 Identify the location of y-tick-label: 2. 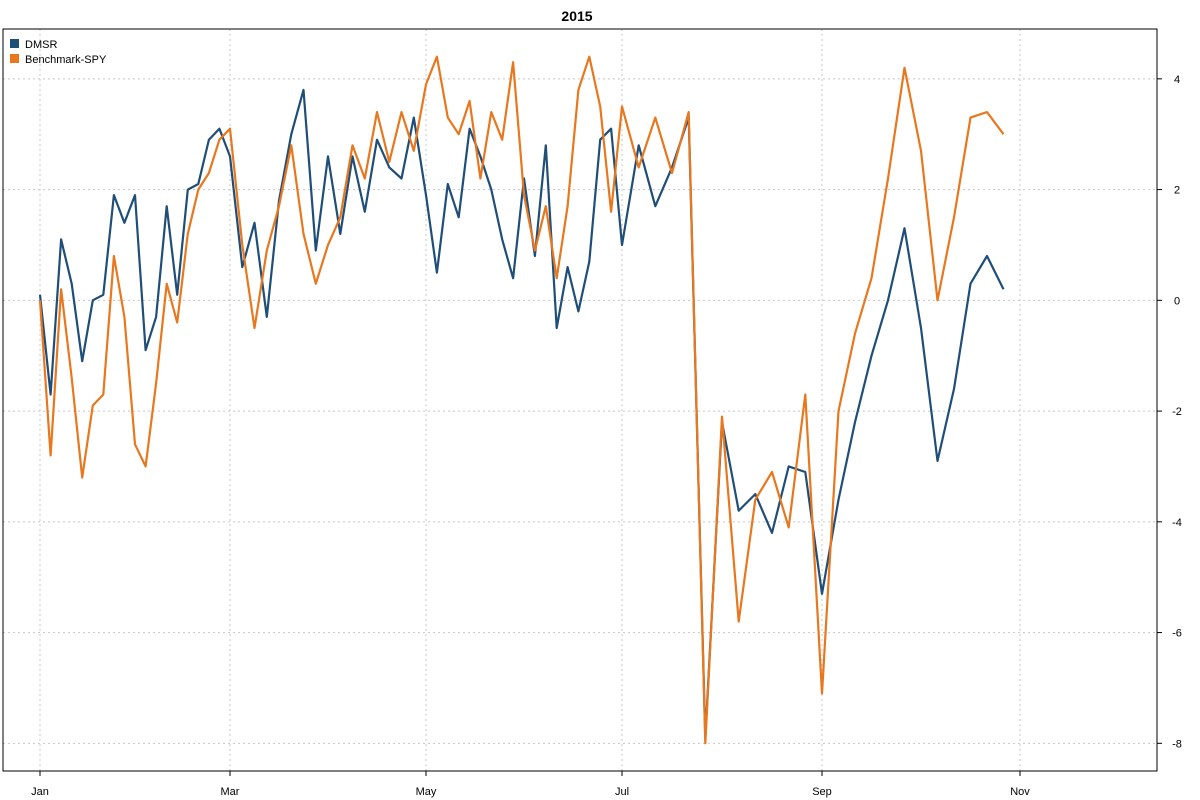
(1177, 191).